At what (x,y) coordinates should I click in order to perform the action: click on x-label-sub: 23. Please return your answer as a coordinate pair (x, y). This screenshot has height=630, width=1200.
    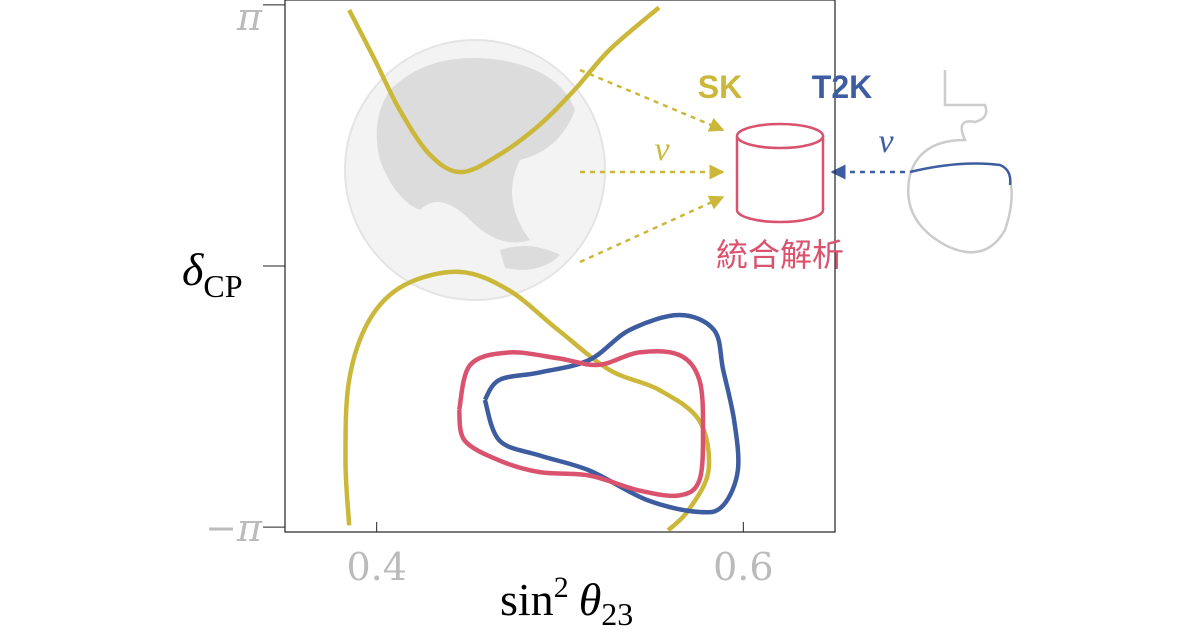
    Looking at the image, I should click on (617, 613).